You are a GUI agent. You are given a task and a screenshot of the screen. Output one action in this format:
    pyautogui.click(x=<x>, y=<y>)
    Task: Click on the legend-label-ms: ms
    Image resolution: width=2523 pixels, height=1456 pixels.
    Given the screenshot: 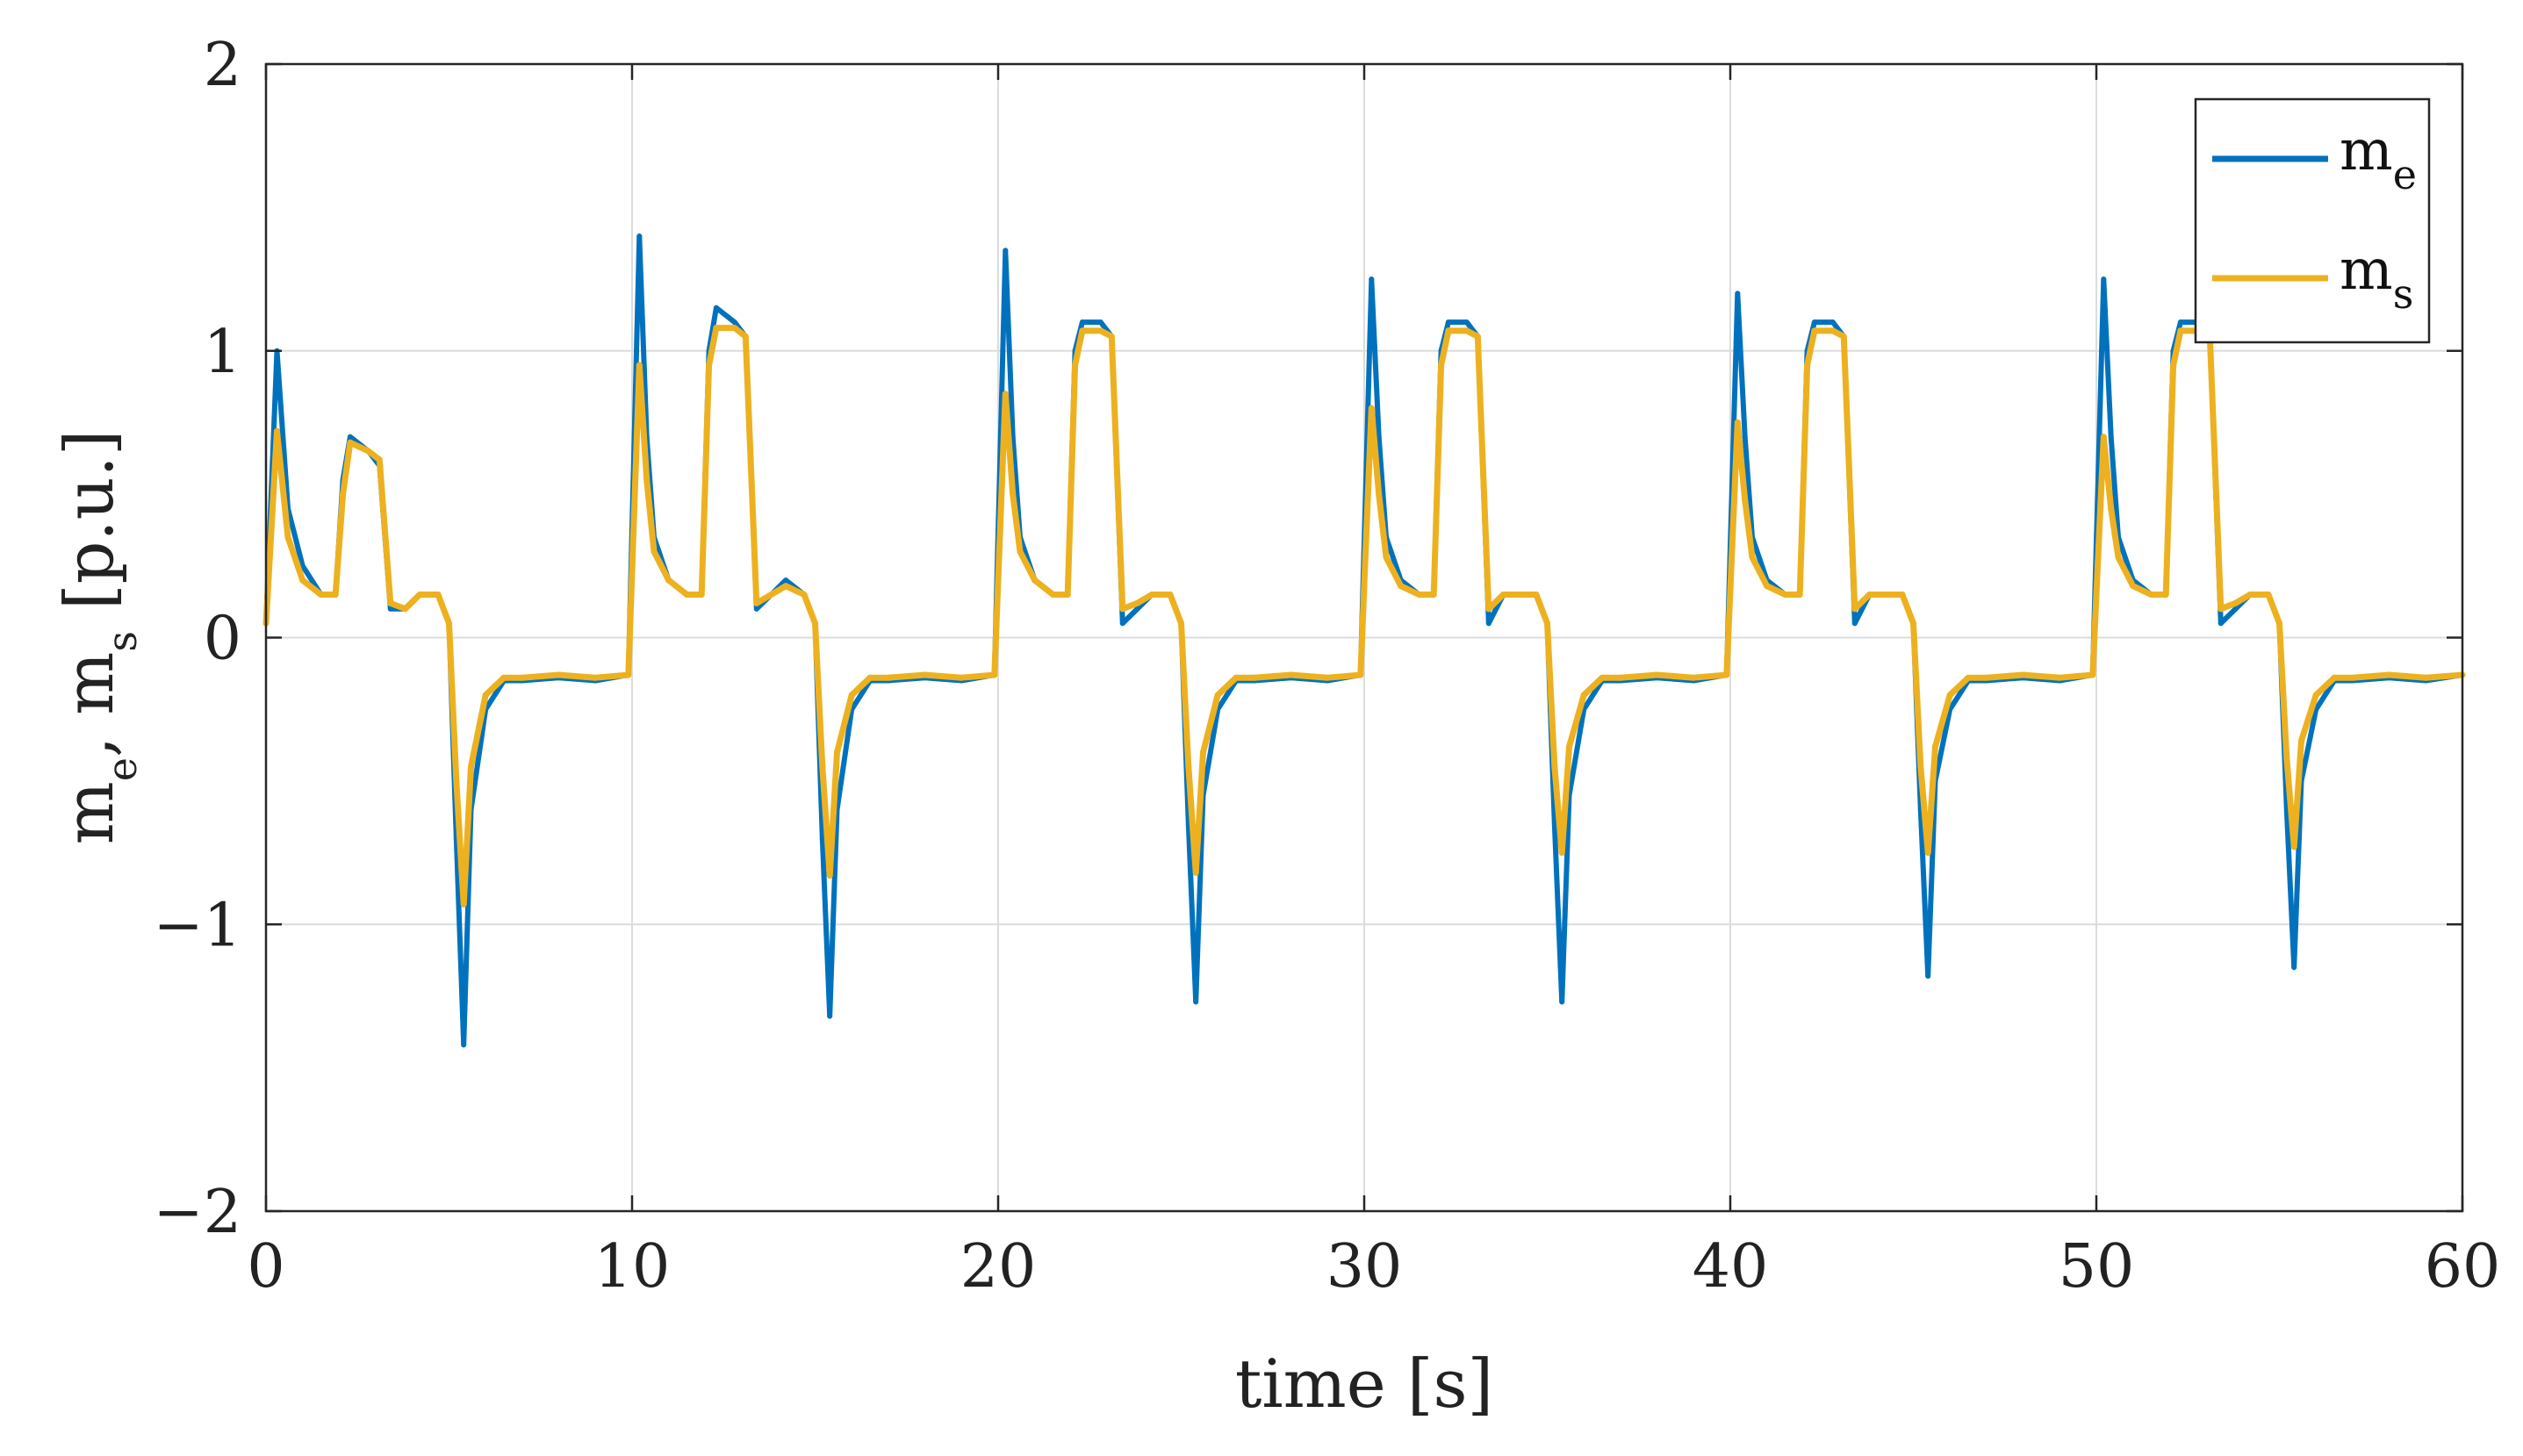 What is the action you would take?
    pyautogui.click(x=2376, y=278)
    